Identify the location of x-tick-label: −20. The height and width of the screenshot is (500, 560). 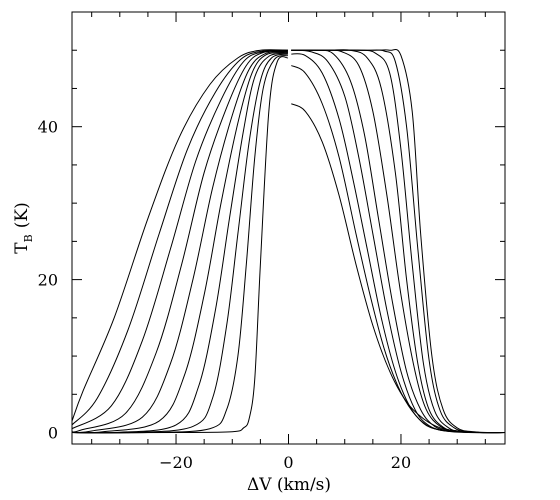
(176, 462).